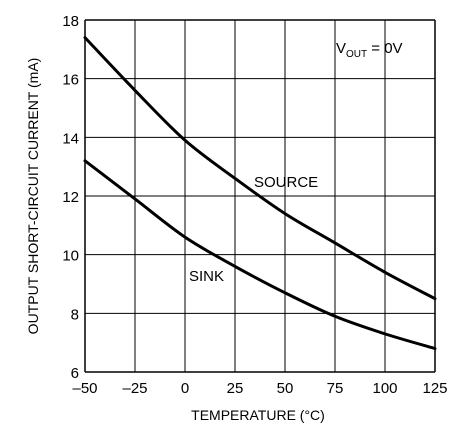 This screenshot has height=423, width=464. Describe the element at coordinates (369, 50) in the screenshot. I see `vout-annotation: VOUT = 0V` at that location.